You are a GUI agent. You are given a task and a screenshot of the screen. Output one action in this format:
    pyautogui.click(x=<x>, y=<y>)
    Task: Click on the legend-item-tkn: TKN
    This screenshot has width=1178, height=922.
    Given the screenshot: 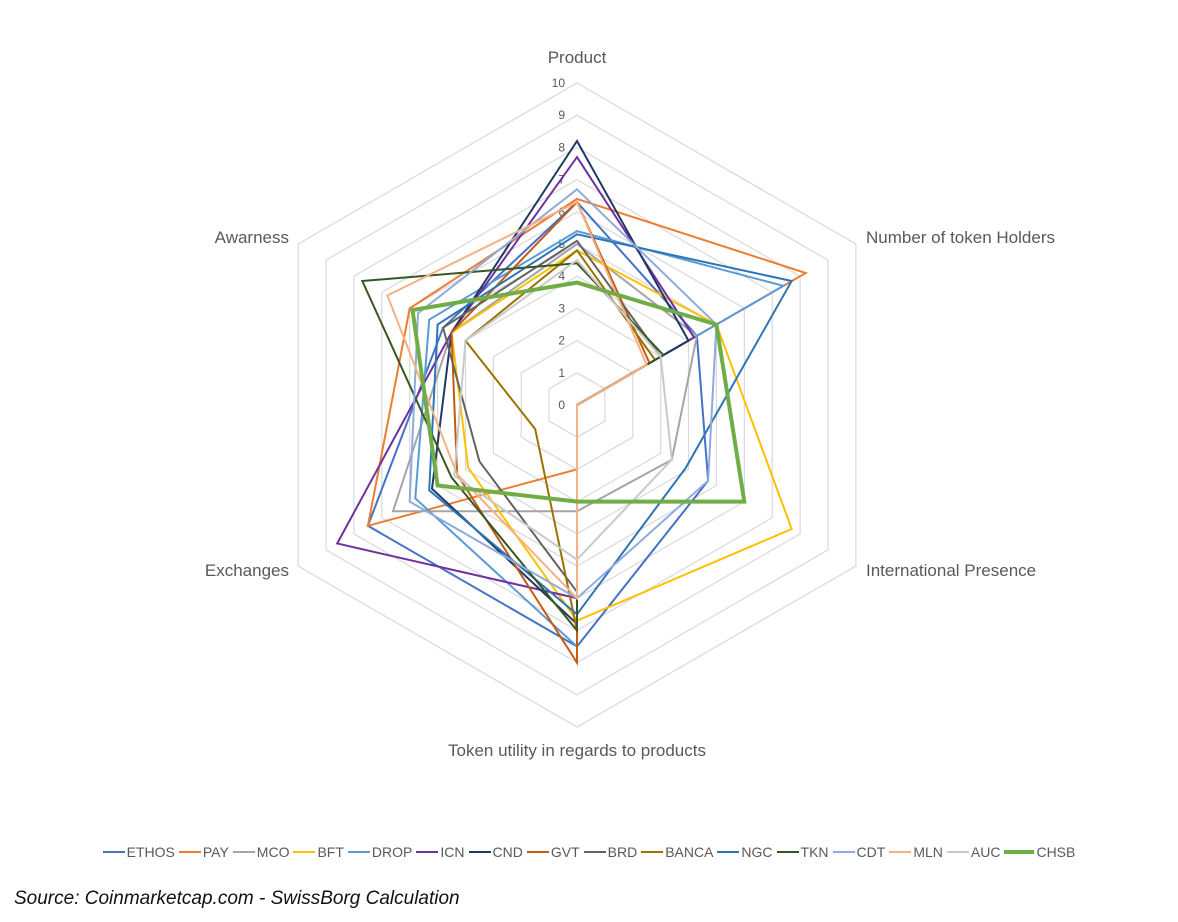 What is the action you would take?
    pyautogui.click(x=802, y=852)
    